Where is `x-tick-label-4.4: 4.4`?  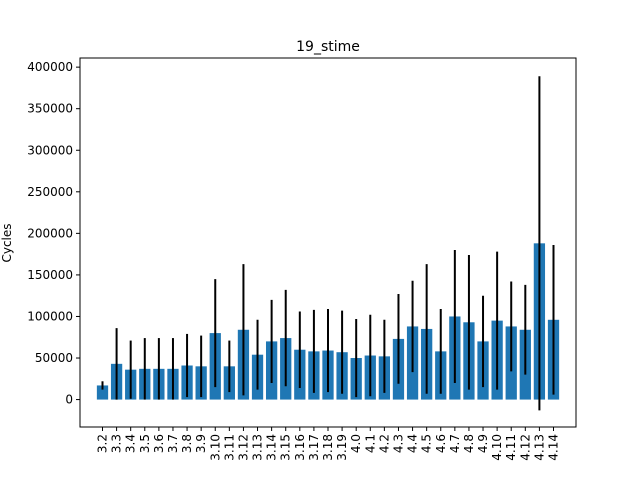
x-tick-label-4.4: 4.4 is located at coordinates (413, 443).